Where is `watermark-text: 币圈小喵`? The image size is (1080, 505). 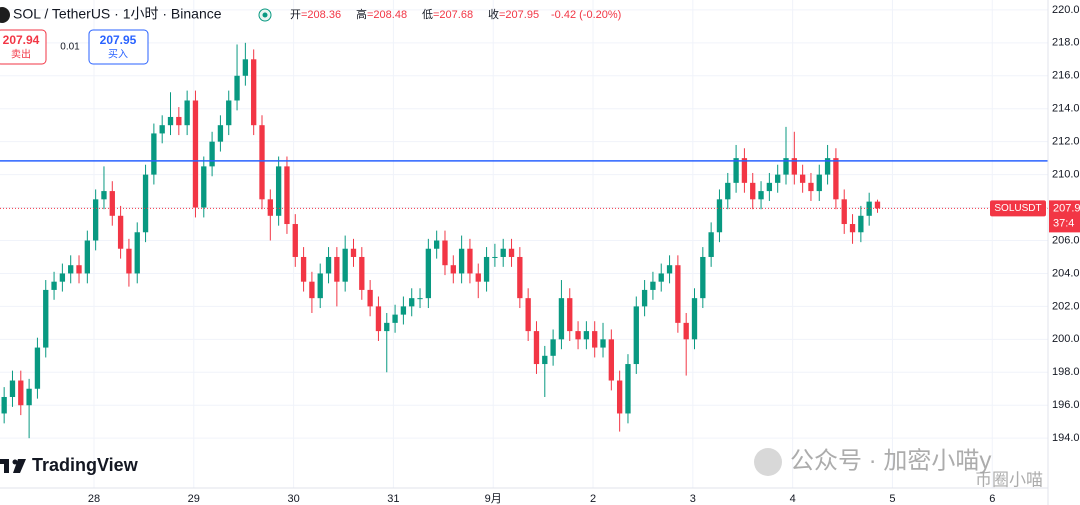
watermark-text: 币圈小喵 is located at coordinates (1009, 479).